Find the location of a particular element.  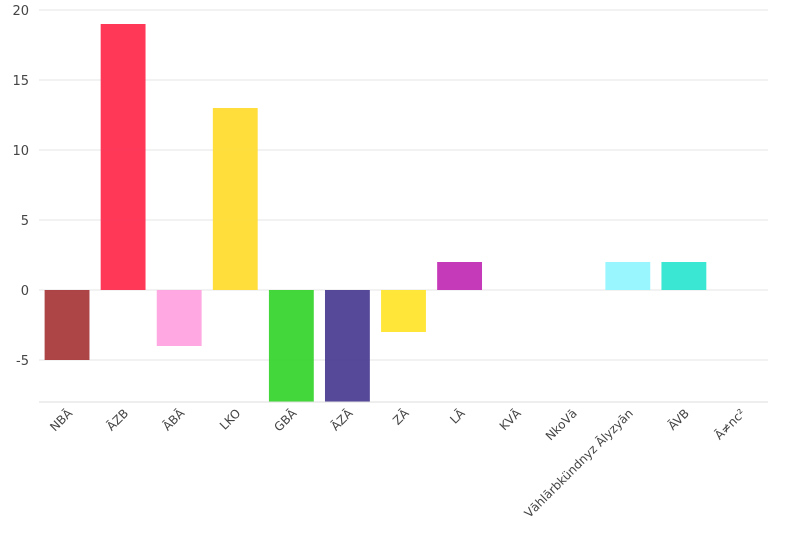

y-tick-label: 5 is located at coordinates (25, 221).